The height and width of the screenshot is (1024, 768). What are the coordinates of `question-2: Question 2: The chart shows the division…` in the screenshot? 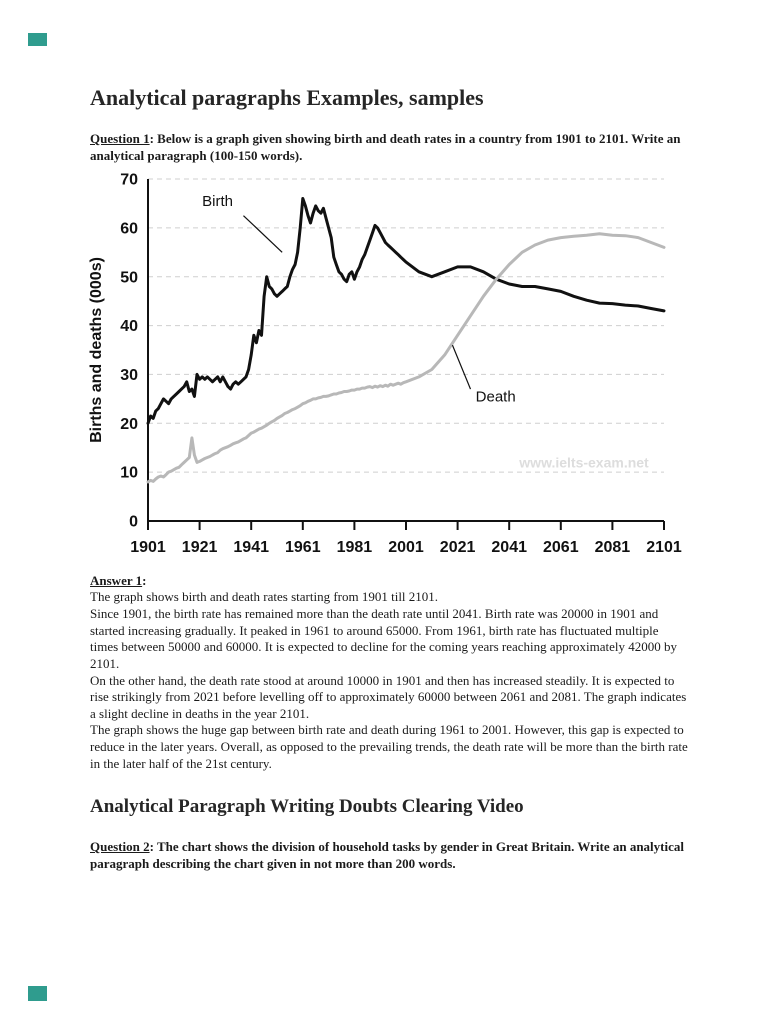 It's located at (389, 855).